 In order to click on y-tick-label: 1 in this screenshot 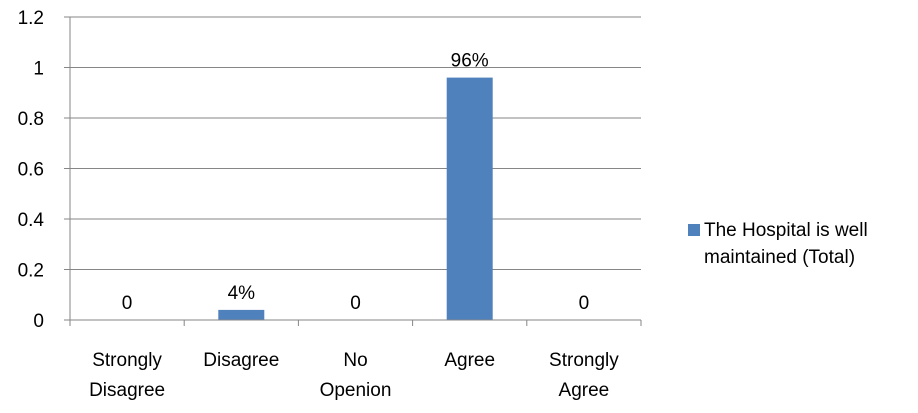, I will do `click(38, 69)`.